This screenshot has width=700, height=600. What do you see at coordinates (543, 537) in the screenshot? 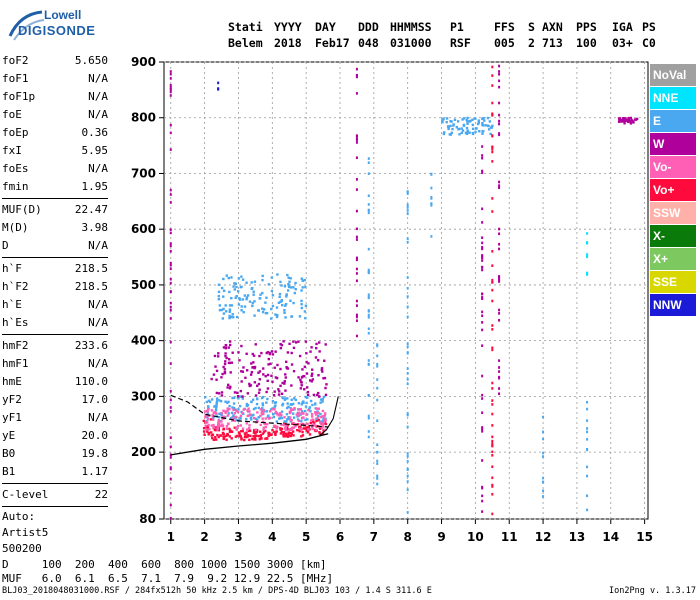
I see `x-tick-label: 12` at bounding box center [543, 537].